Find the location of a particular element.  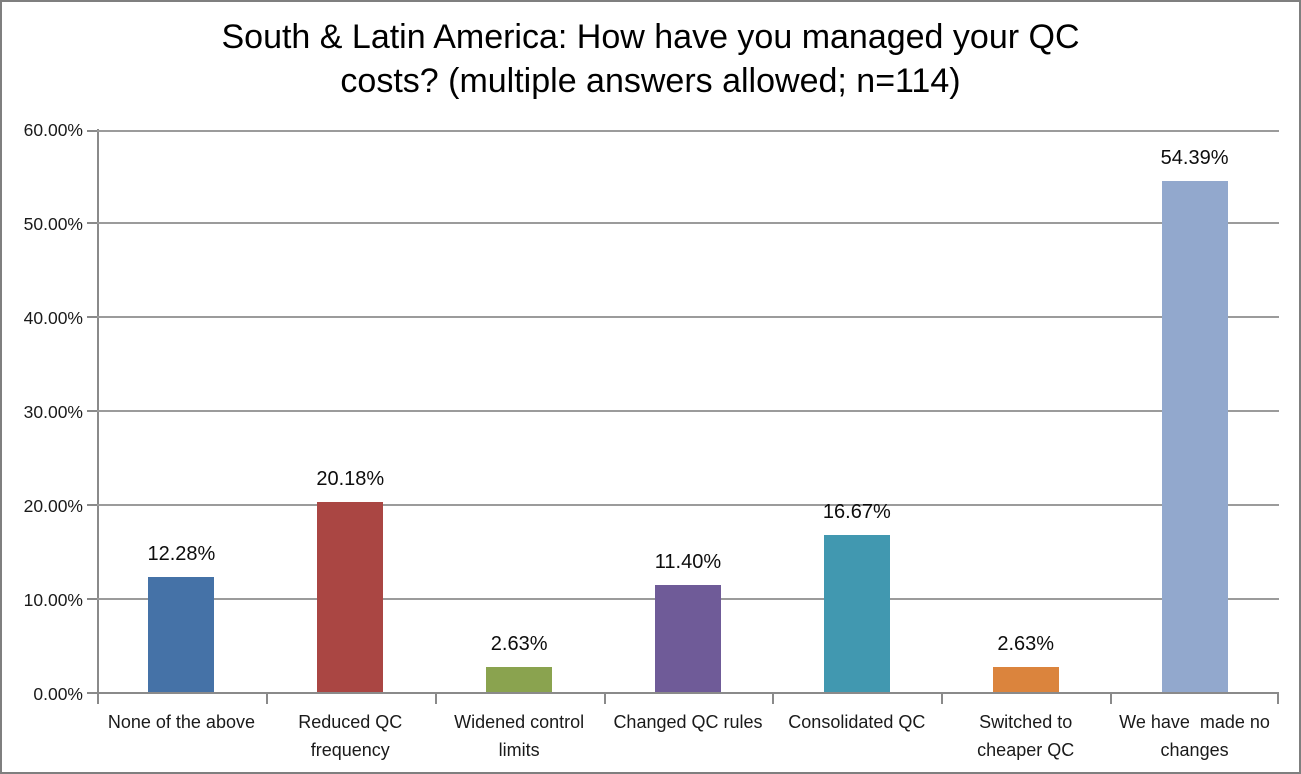

category-label: Reduced QC frequency is located at coordinates (350, 736).